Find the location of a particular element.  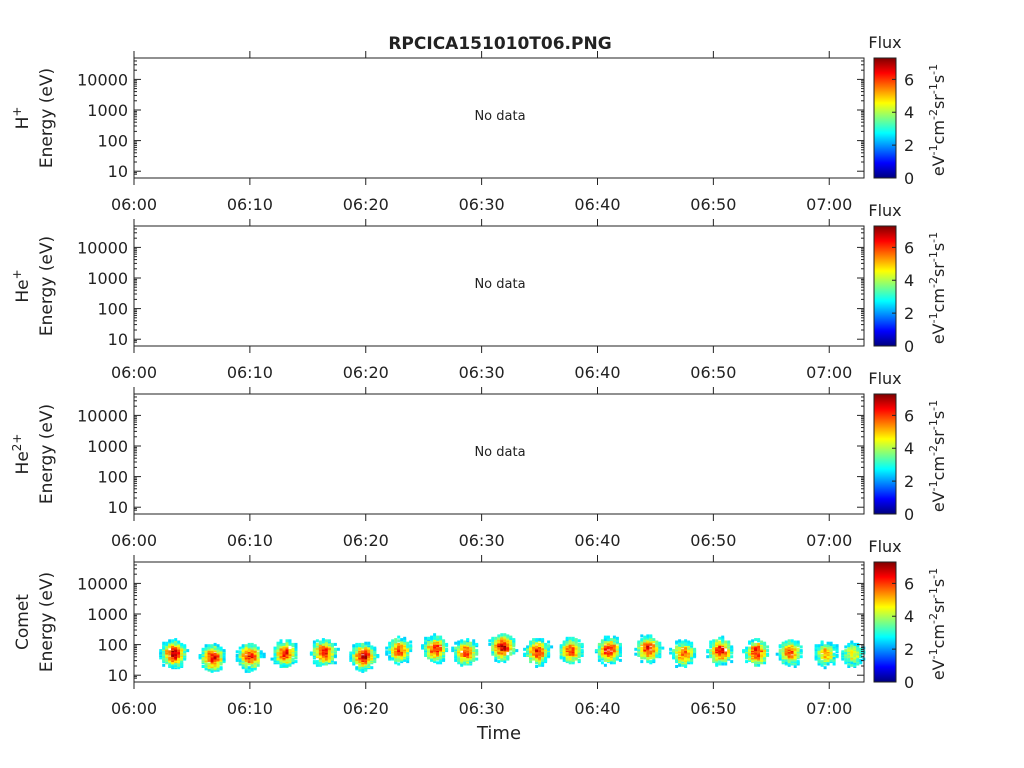

no-data-label: No data is located at coordinates (499, 452).